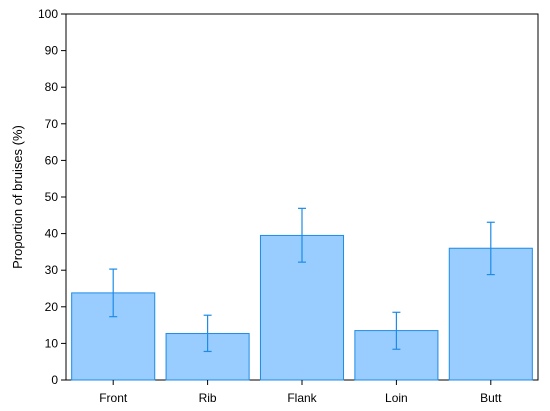  What do you see at coordinates (52, 87) in the screenshot?
I see `y-tick-label: 80` at bounding box center [52, 87].